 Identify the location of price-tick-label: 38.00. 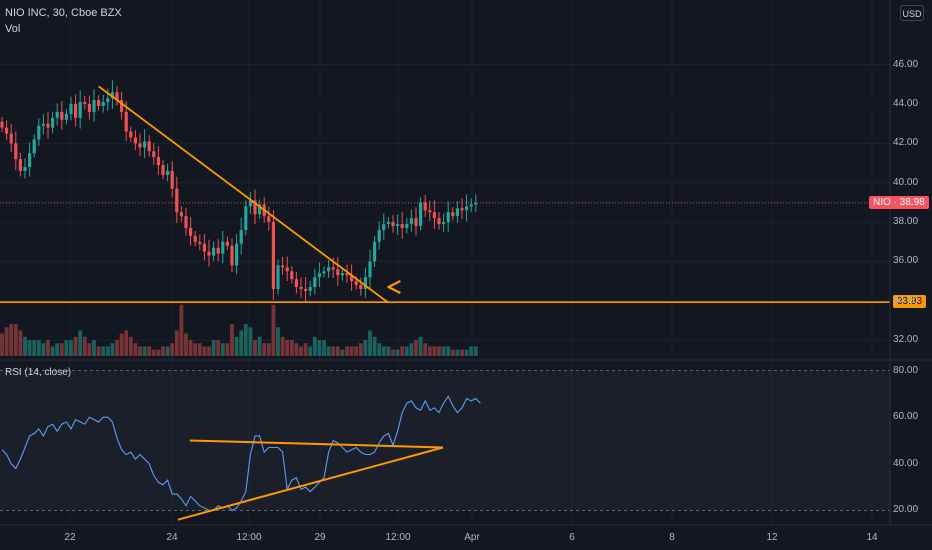
(906, 222).